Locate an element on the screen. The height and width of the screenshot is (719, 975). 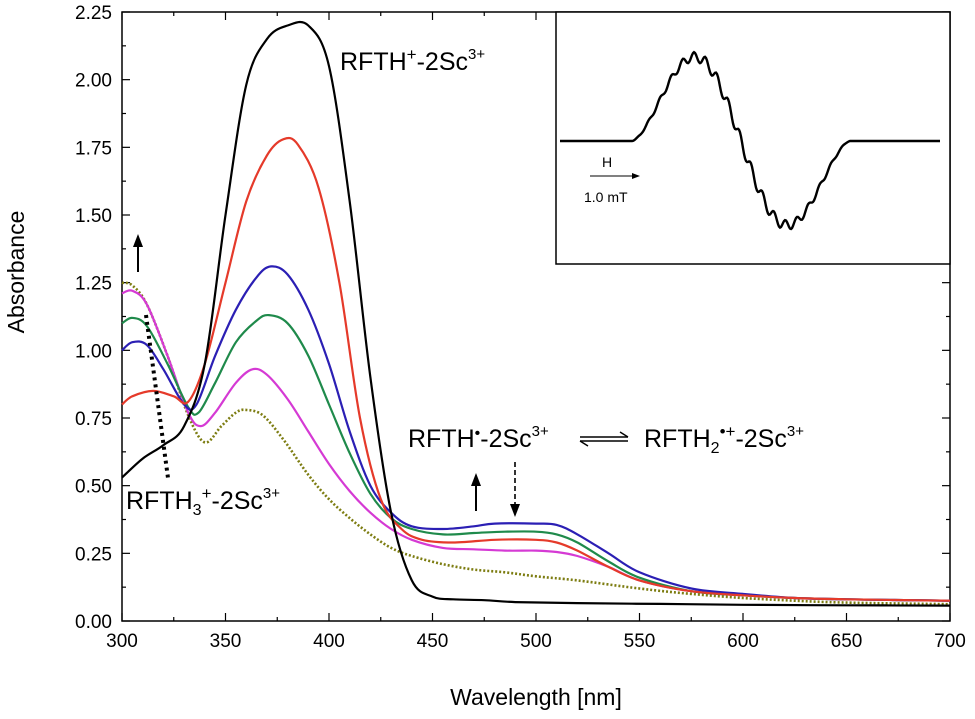
label-rfth-plus: RFTH+-2Sc3+ is located at coordinates (412, 60).